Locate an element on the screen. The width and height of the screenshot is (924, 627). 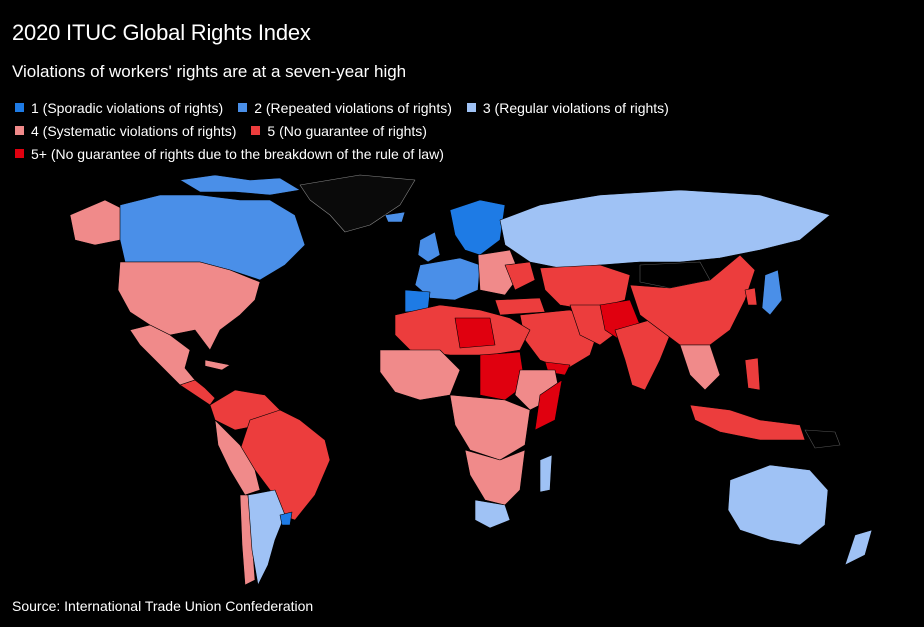
region-australia is located at coordinates (778, 505).